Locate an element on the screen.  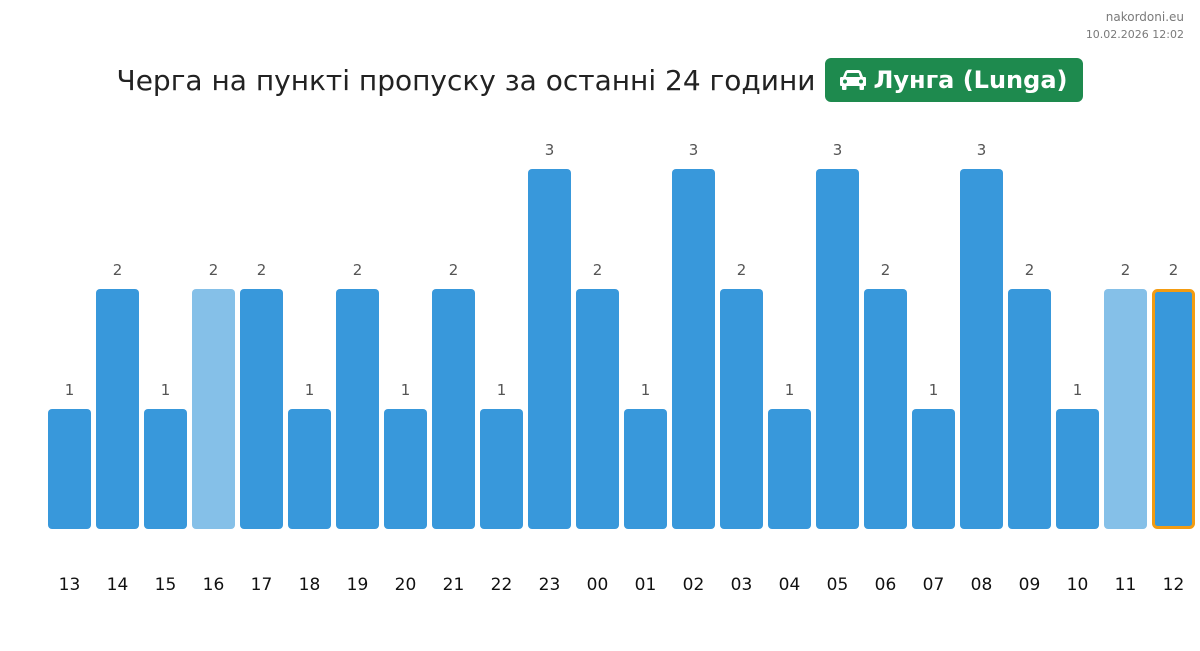
value-label-17: 2 is located at coordinates (262, 270).